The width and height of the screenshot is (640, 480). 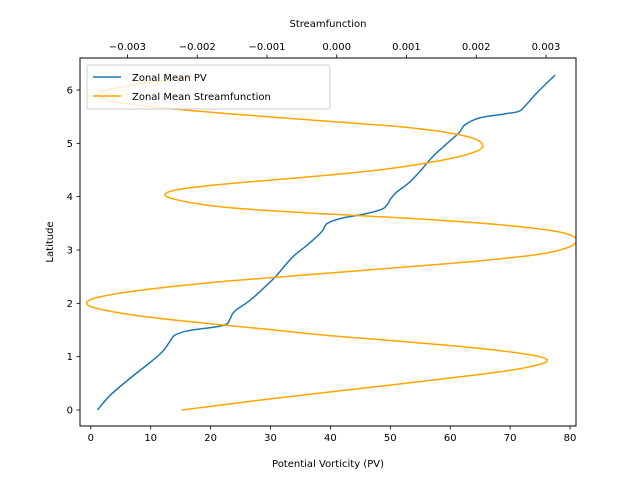 I want to click on legend-box, so click(x=208, y=87).